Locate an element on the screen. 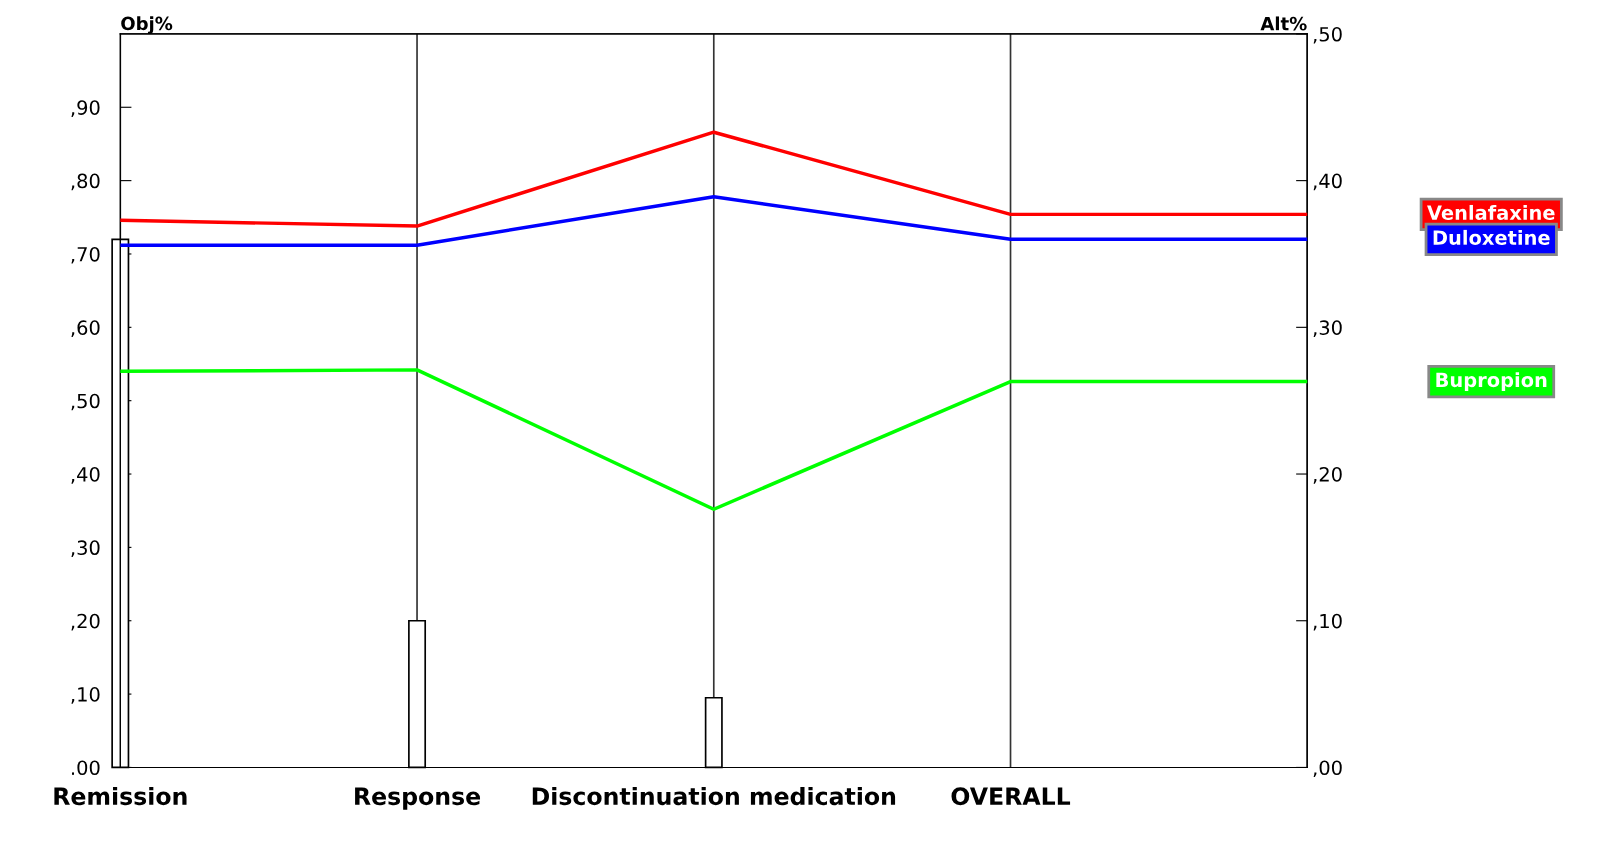 The height and width of the screenshot is (848, 1604). x-tick-label: Remission is located at coordinates (120, 796).